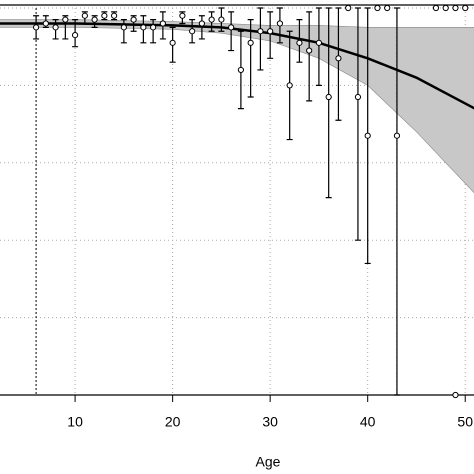 The width and height of the screenshot is (474, 474). Describe the element at coordinates (270, 422) in the screenshot. I see `x-tick-label: 30` at that location.